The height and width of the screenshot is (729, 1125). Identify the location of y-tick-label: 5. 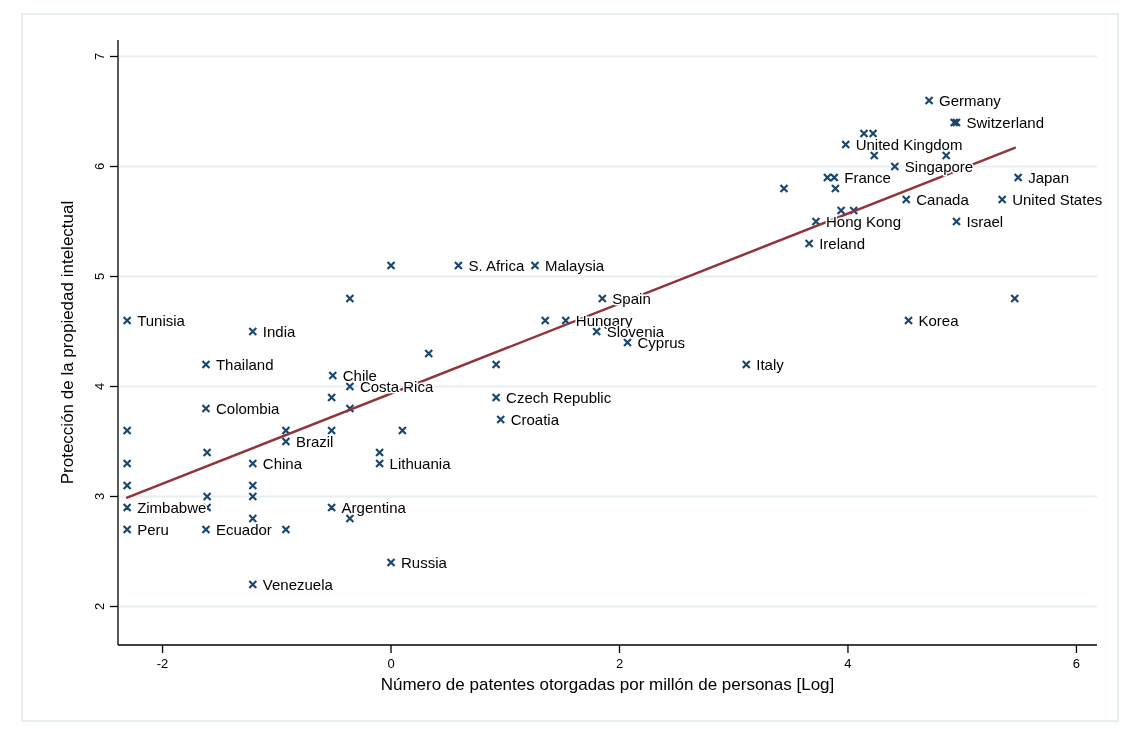
(99, 276).